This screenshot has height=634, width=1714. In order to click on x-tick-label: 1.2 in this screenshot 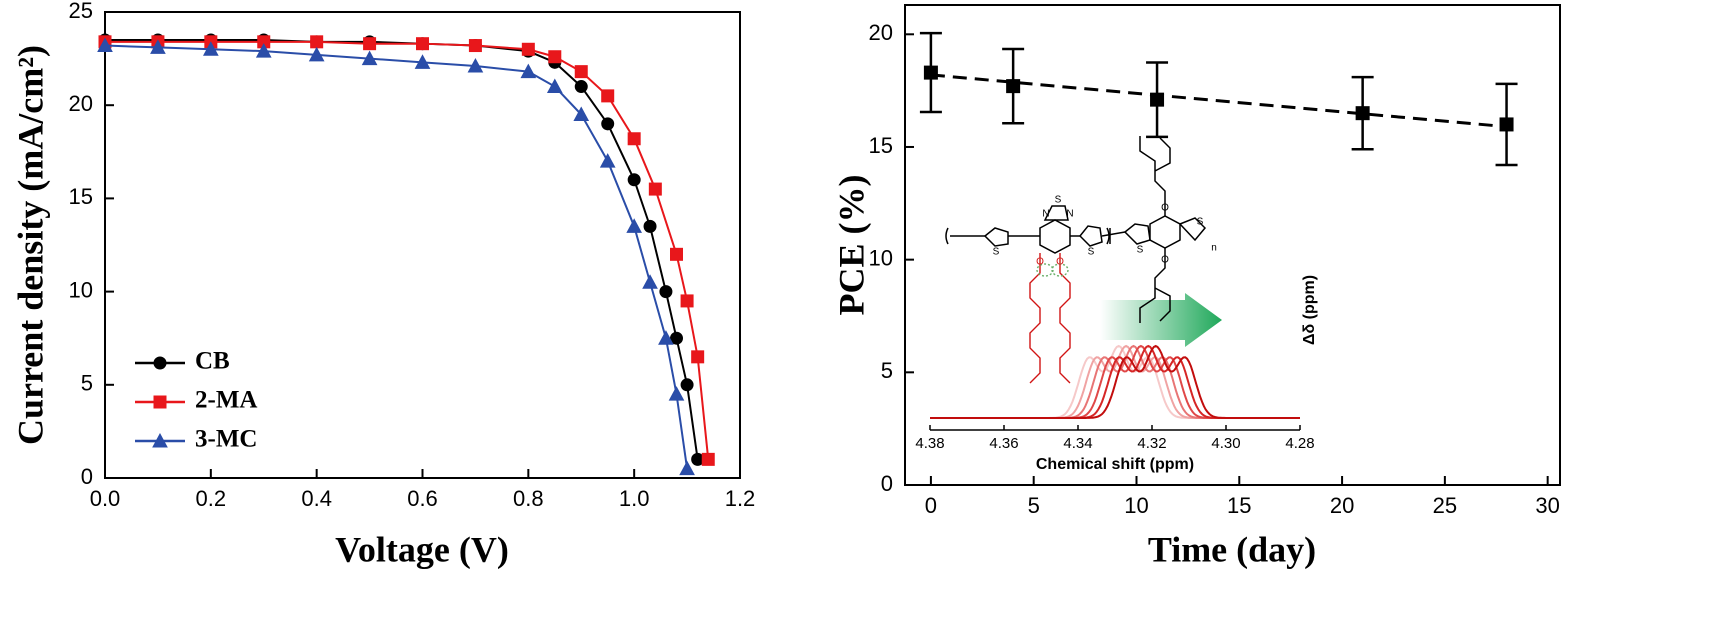, I will do `click(740, 498)`.